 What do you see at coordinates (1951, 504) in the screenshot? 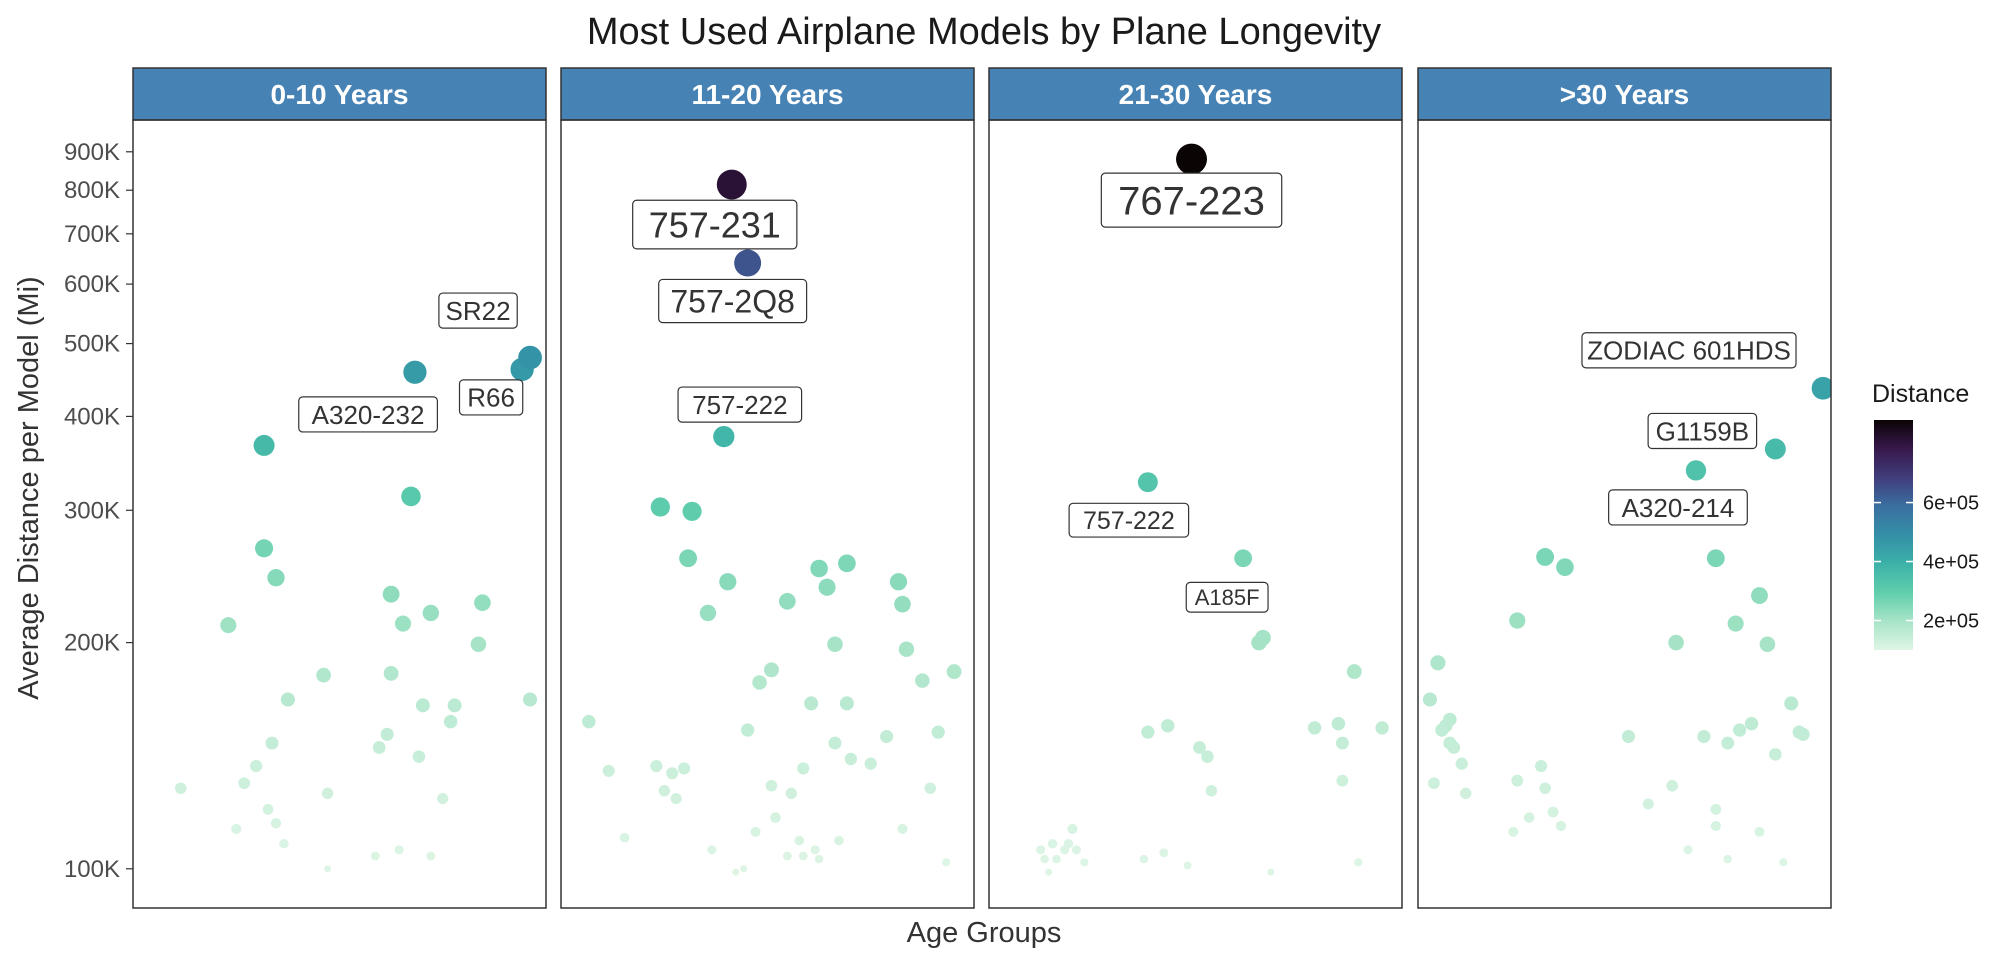
I see `legend-tick-label: 6e+05` at bounding box center [1951, 504].